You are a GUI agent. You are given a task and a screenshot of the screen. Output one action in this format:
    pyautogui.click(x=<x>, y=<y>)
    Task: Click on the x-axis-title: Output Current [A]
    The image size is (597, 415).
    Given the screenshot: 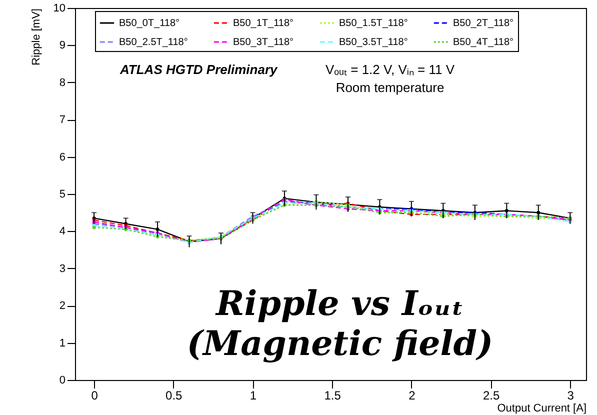 What is the action you would take?
    pyautogui.click(x=541, y=408)
    